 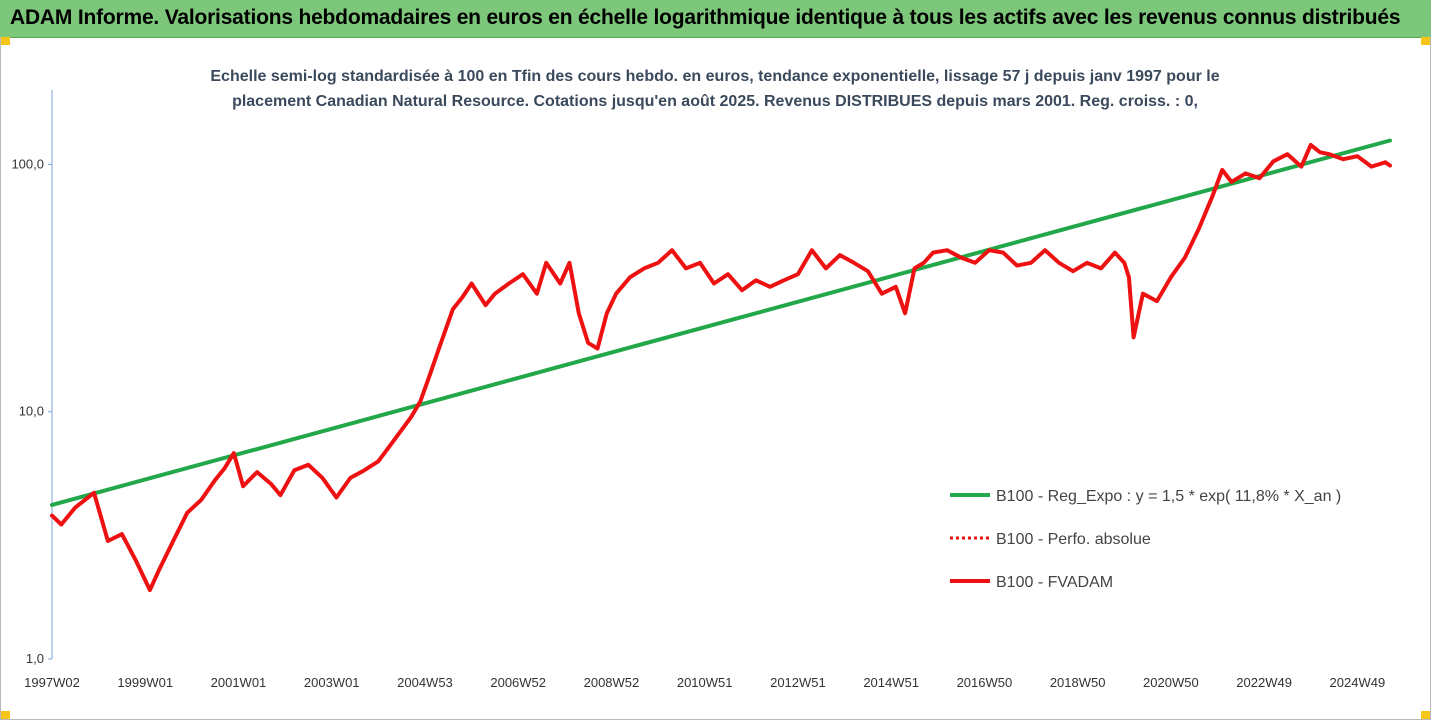 I want to click on x-tick-label: 2003W01, so click(x=332, y=682).